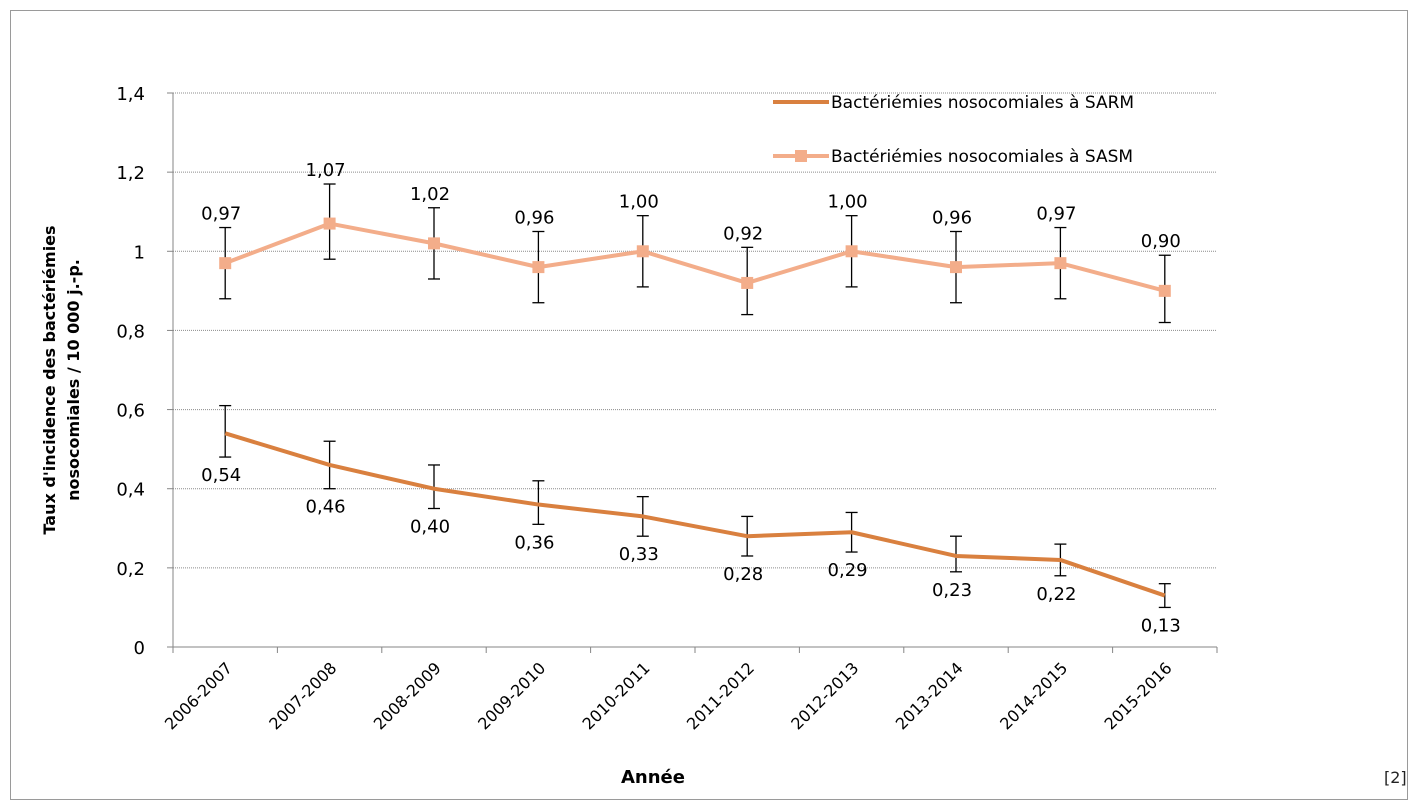  Describe the element at coordinates (326, 507) in the screenshot. I see `data-label: 0,46` at that location.